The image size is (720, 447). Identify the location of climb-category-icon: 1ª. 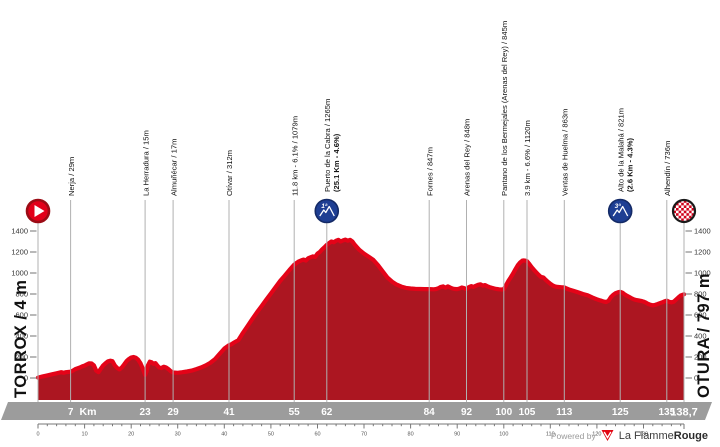
(327, 211).